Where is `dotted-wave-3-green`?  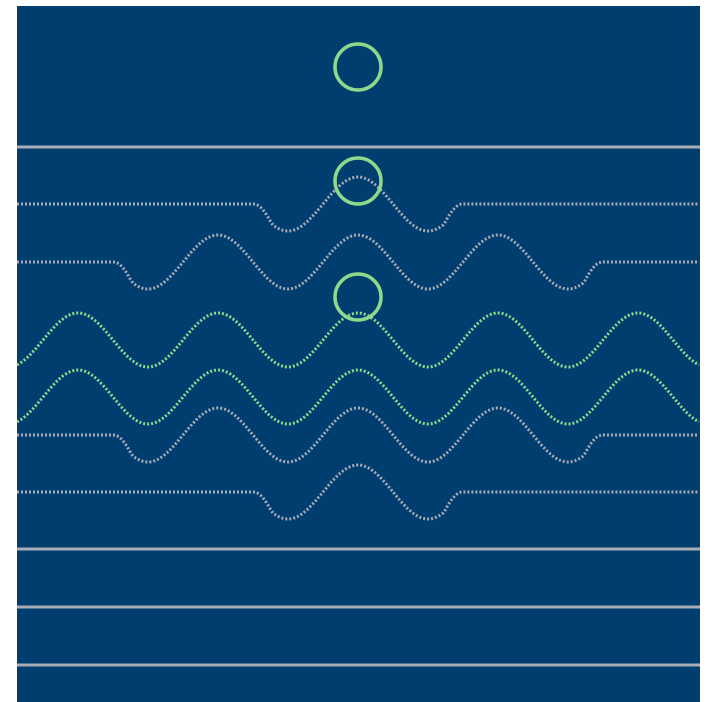 dotted-wave-3-green is located at coordinates (358, 340).